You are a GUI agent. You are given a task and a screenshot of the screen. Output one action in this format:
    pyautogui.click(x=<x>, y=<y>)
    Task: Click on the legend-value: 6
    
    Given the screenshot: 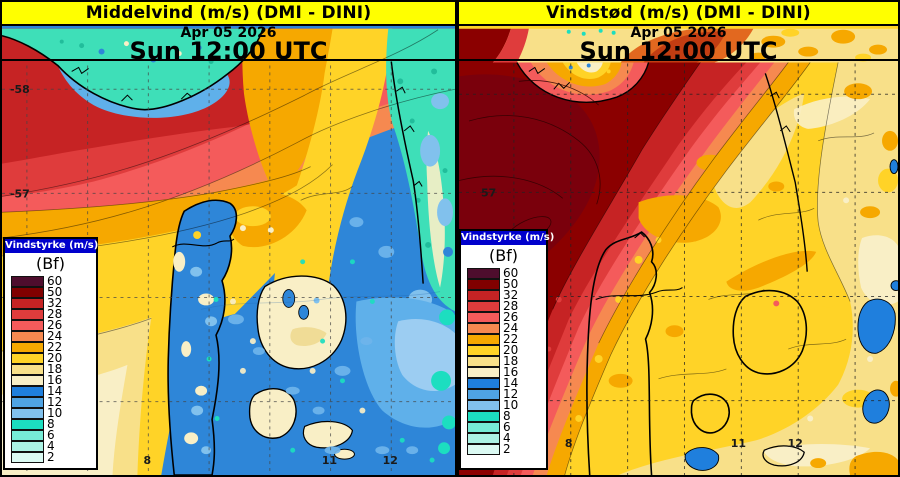 What is the action you would take?
    pyautogui.click(x=507, y=427)
    